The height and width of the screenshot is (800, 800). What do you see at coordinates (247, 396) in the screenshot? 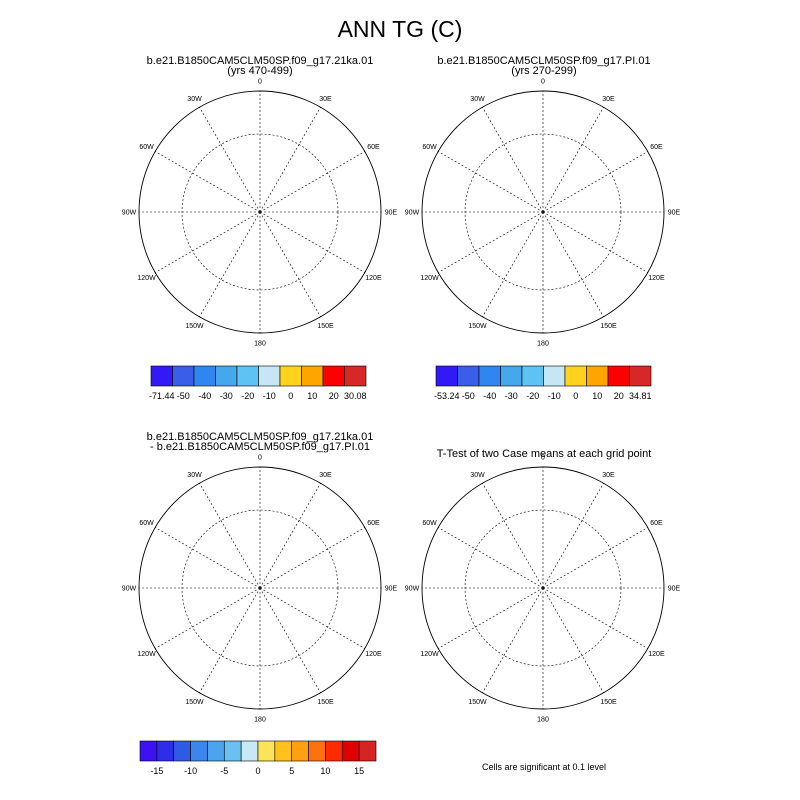
I see `colorbar-label: -20` at bounding box center [247, 396].